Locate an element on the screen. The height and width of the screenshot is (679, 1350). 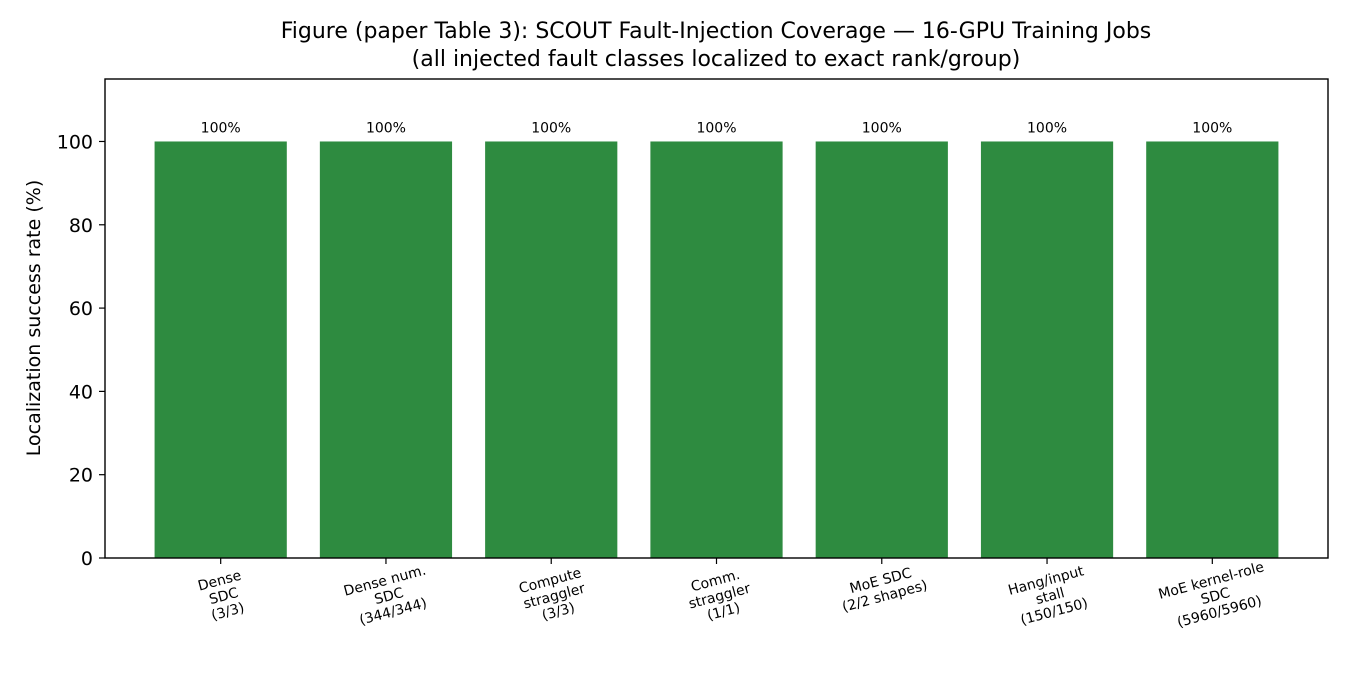
y-axis: 0 20 40 60 80 100 is located at coordinates (81, 350).